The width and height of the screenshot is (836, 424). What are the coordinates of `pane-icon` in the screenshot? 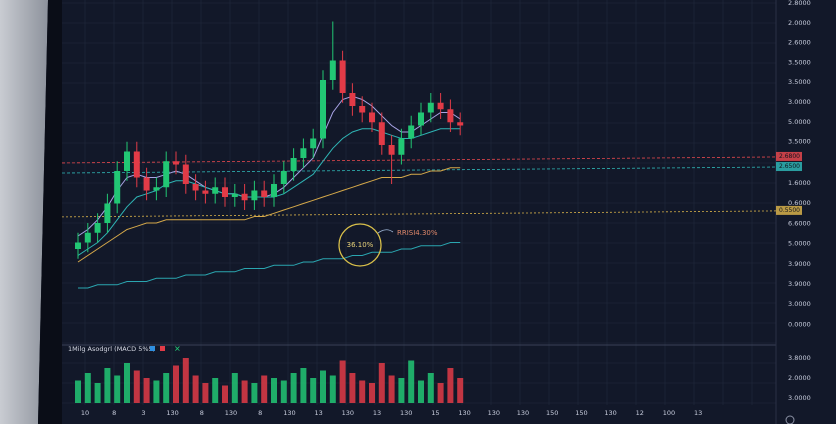 It's located at (162, 348).